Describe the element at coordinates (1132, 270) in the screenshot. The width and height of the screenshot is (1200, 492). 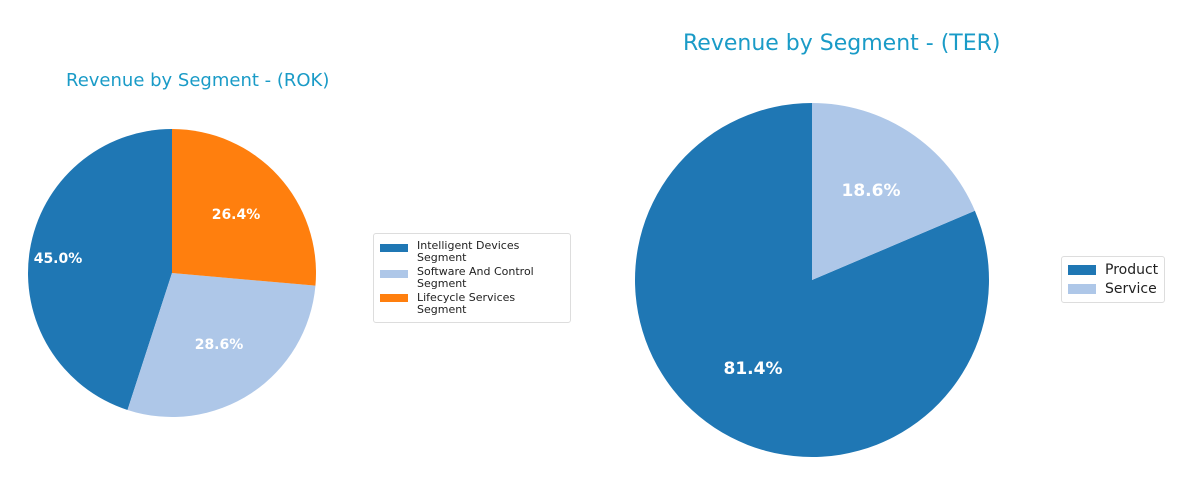
I see `legend-label: Product` at that location.